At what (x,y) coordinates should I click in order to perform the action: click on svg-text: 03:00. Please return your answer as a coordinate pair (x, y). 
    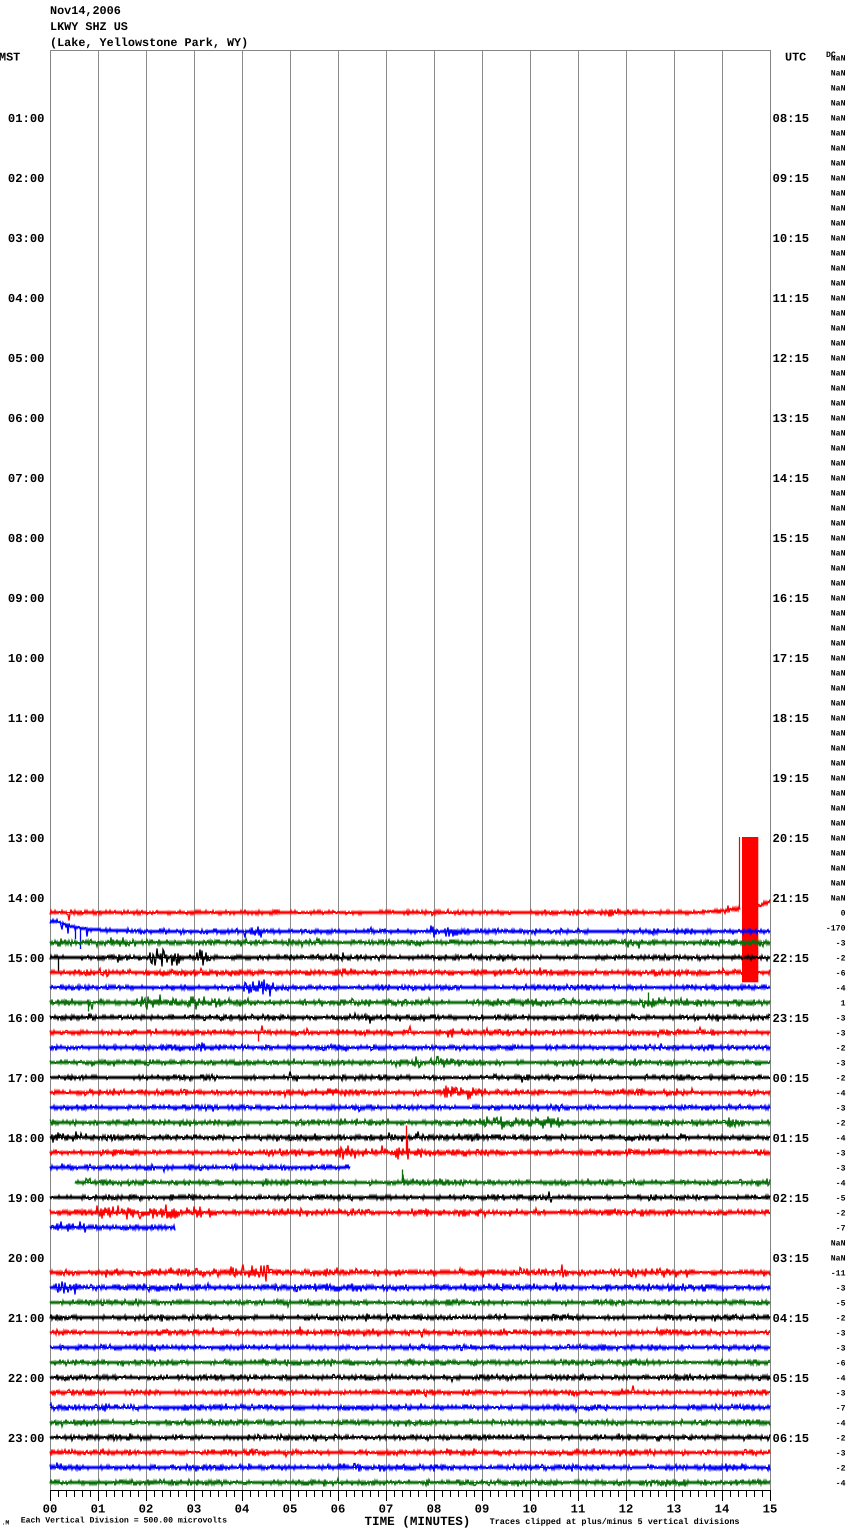
    Looking at the image, I should click on (26, 239).